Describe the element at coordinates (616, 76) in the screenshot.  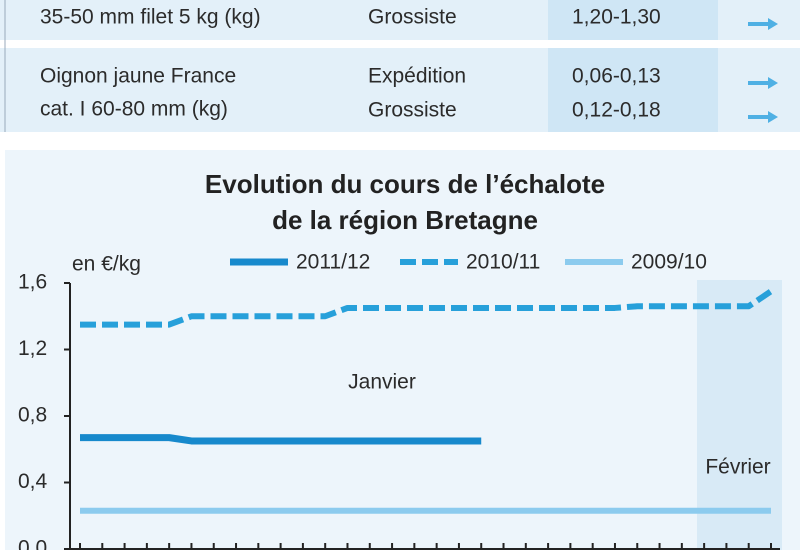
I see `price: 0,06-0,13` at that location.